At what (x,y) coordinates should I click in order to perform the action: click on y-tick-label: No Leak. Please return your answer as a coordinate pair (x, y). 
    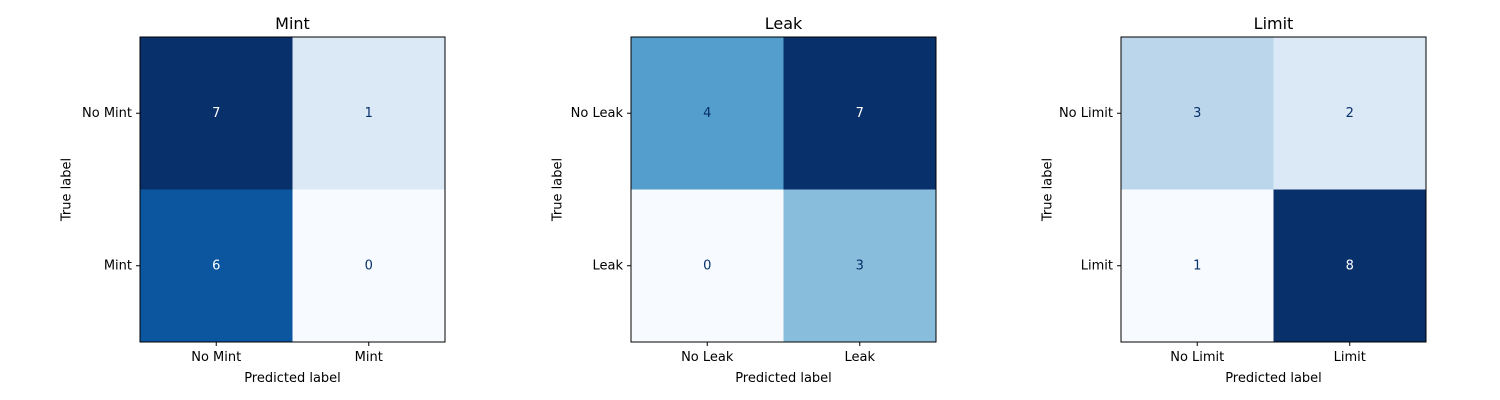
    Looking at the image, I should click on (597, 113).